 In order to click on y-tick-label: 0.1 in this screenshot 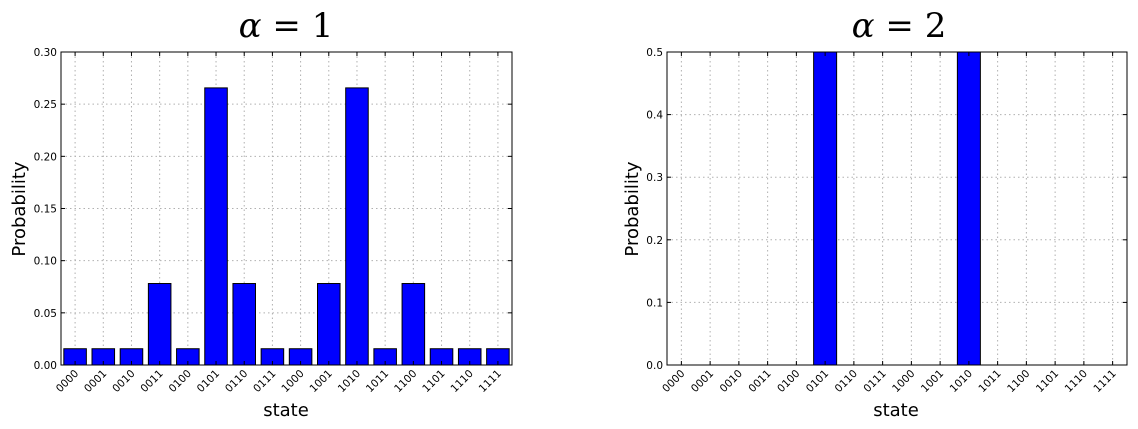, I will do `click(654, 303)`.